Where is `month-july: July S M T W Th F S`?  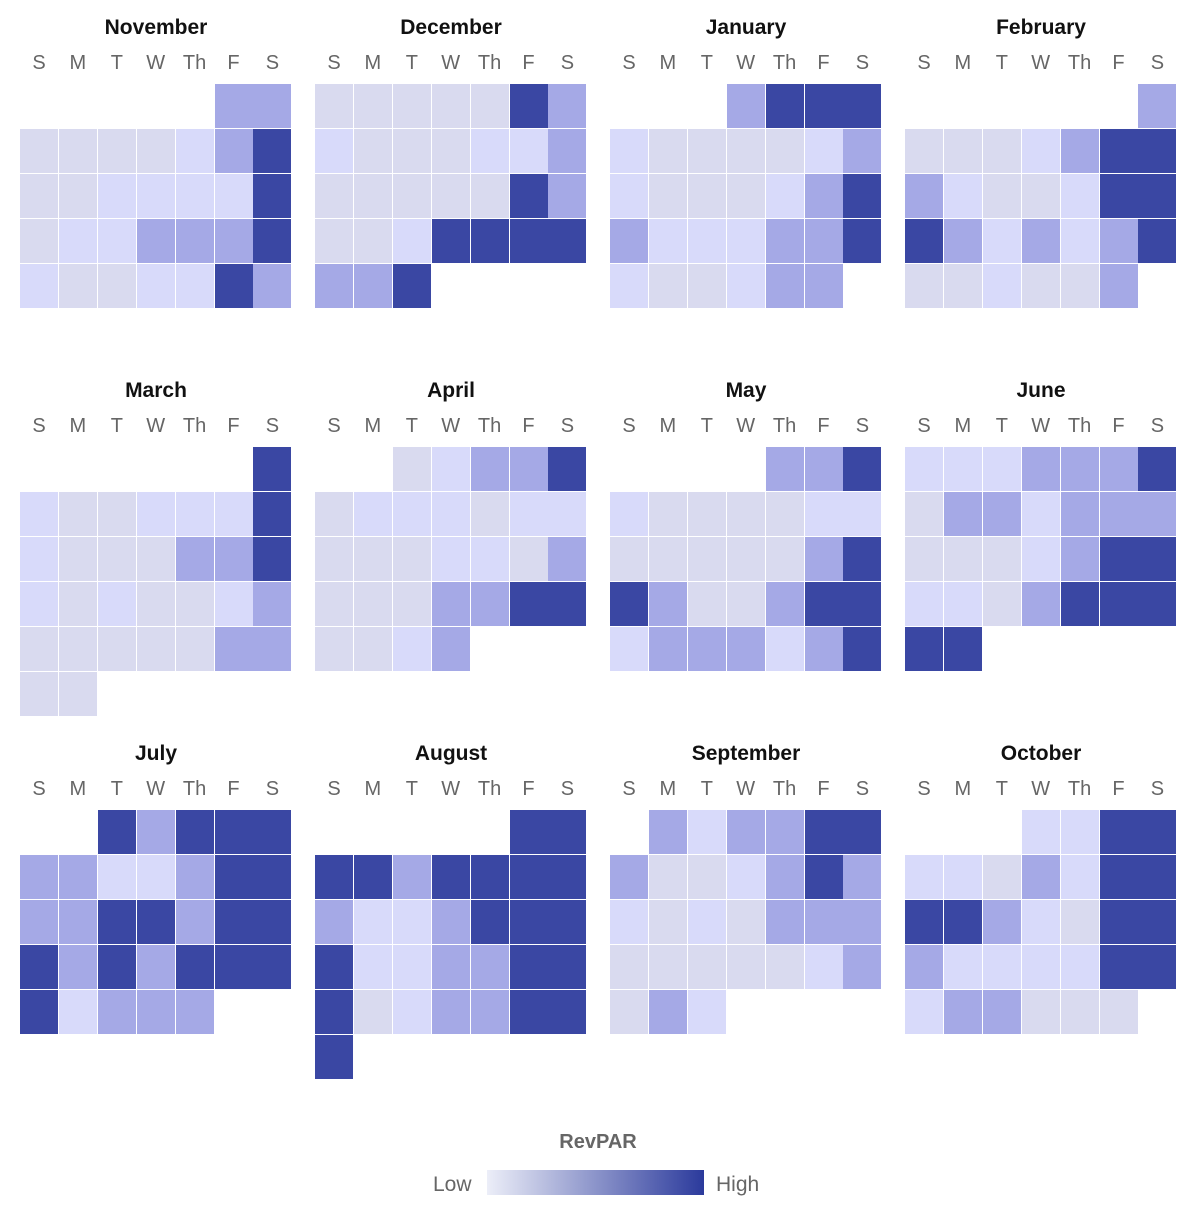 month-july: July S M T W Th F S is located at coordinates (156, 896).